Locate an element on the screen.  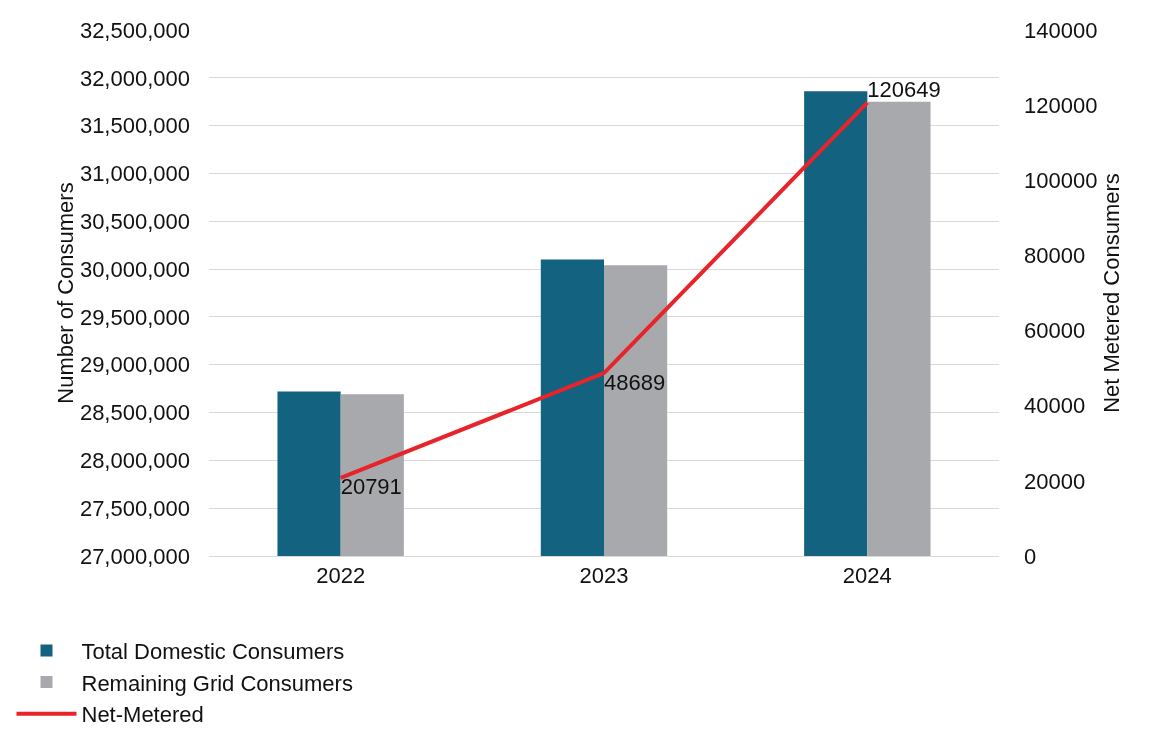
data-label: 48689 is located at coordinates (635, 382).